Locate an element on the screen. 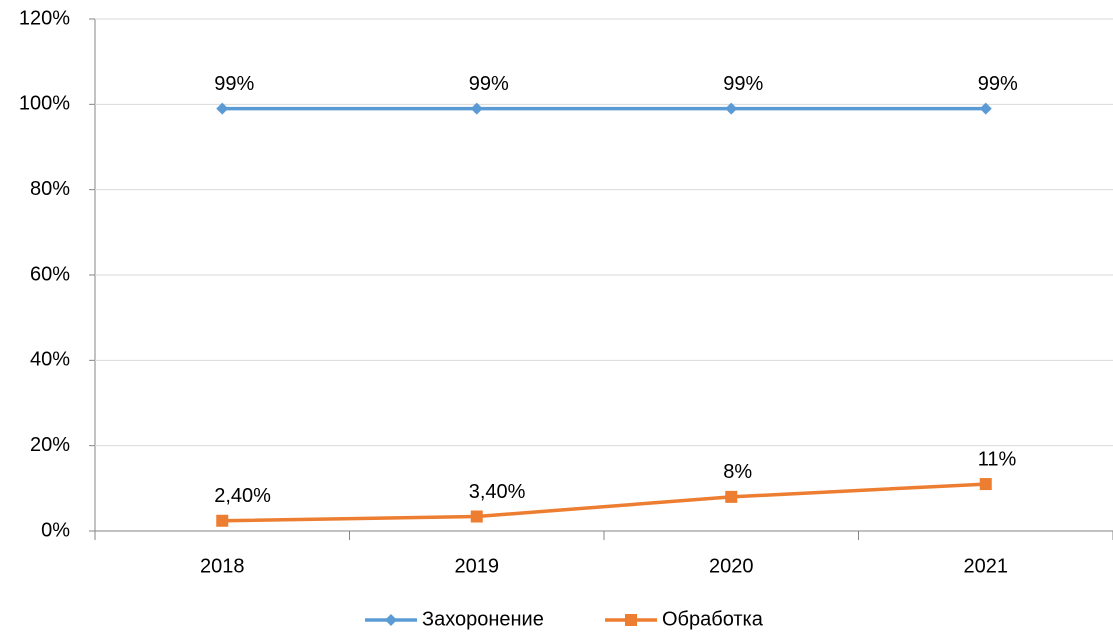  y-tick-label: 100% is located at coordinates (44, 104).